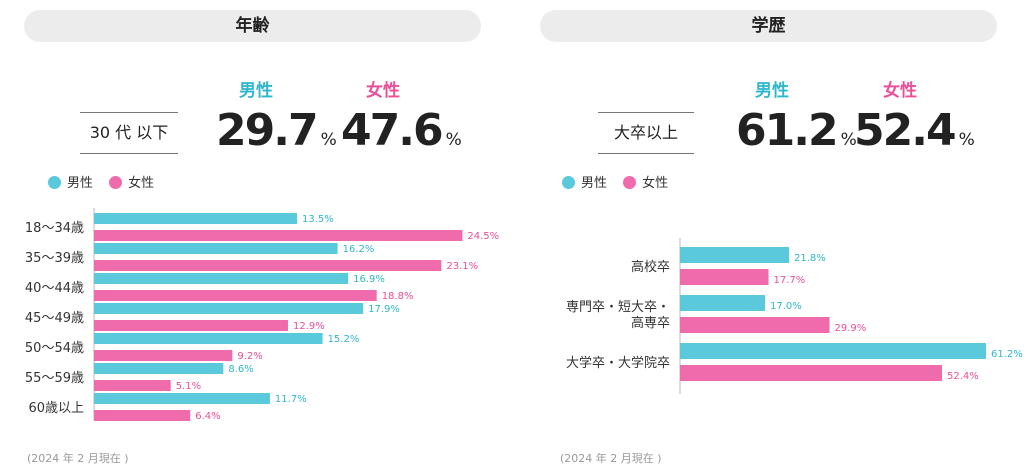  What do you see at coordinates (392, 130) in the screenshot?
I see `age-female-value: 47.6` at bounding box center [392, 130].